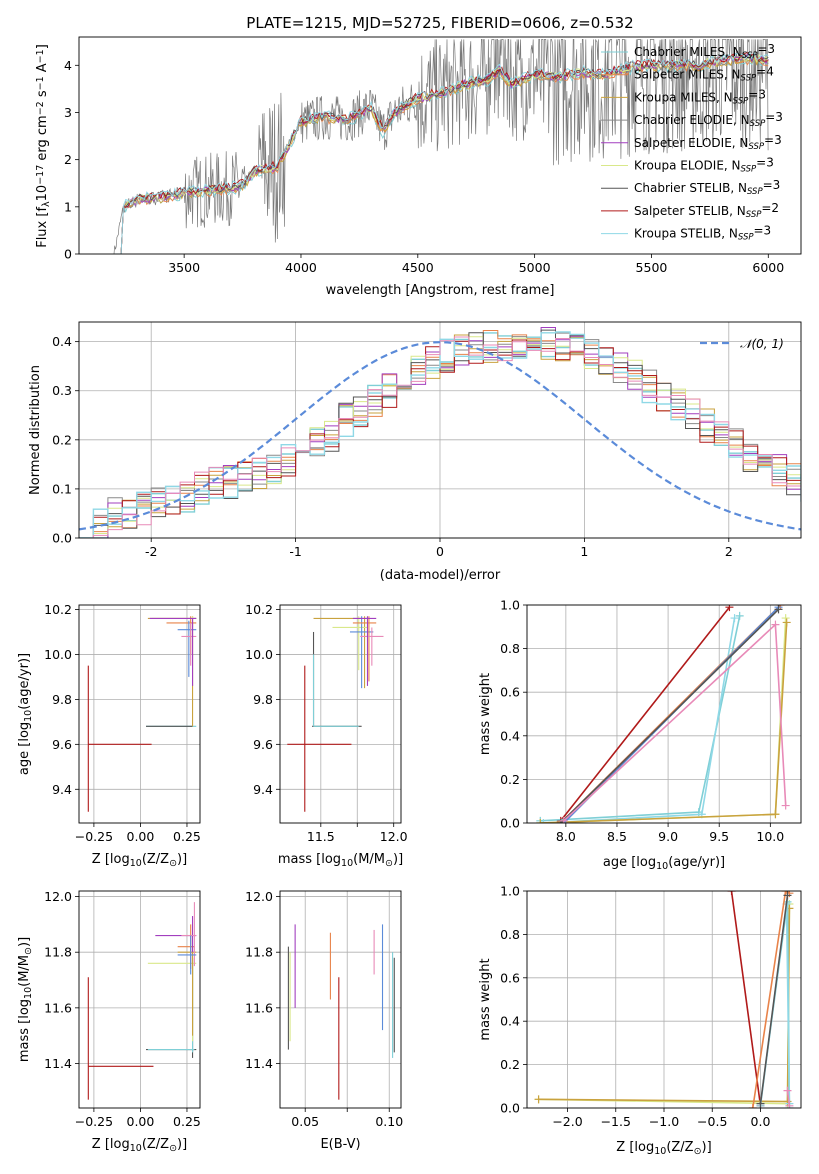 Image resolution: width=819 pixels, height=1174 pixels. I want to click on legend-label: Chabrier STELIB, NSSP=3, so click(707, 187).